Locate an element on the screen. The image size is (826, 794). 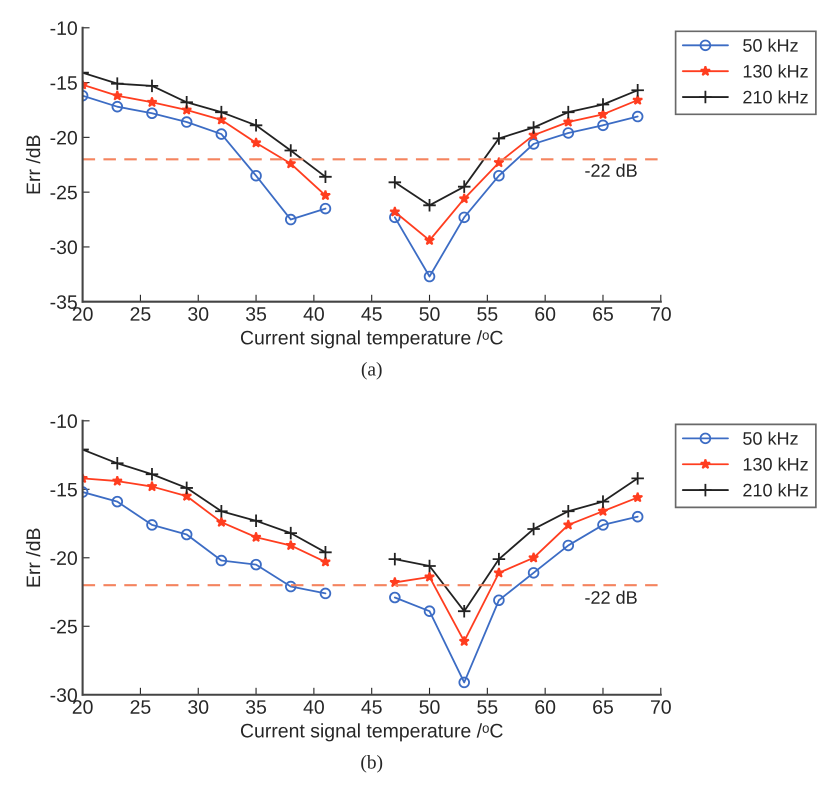
text: (a) is located at coordinates (372, 371).